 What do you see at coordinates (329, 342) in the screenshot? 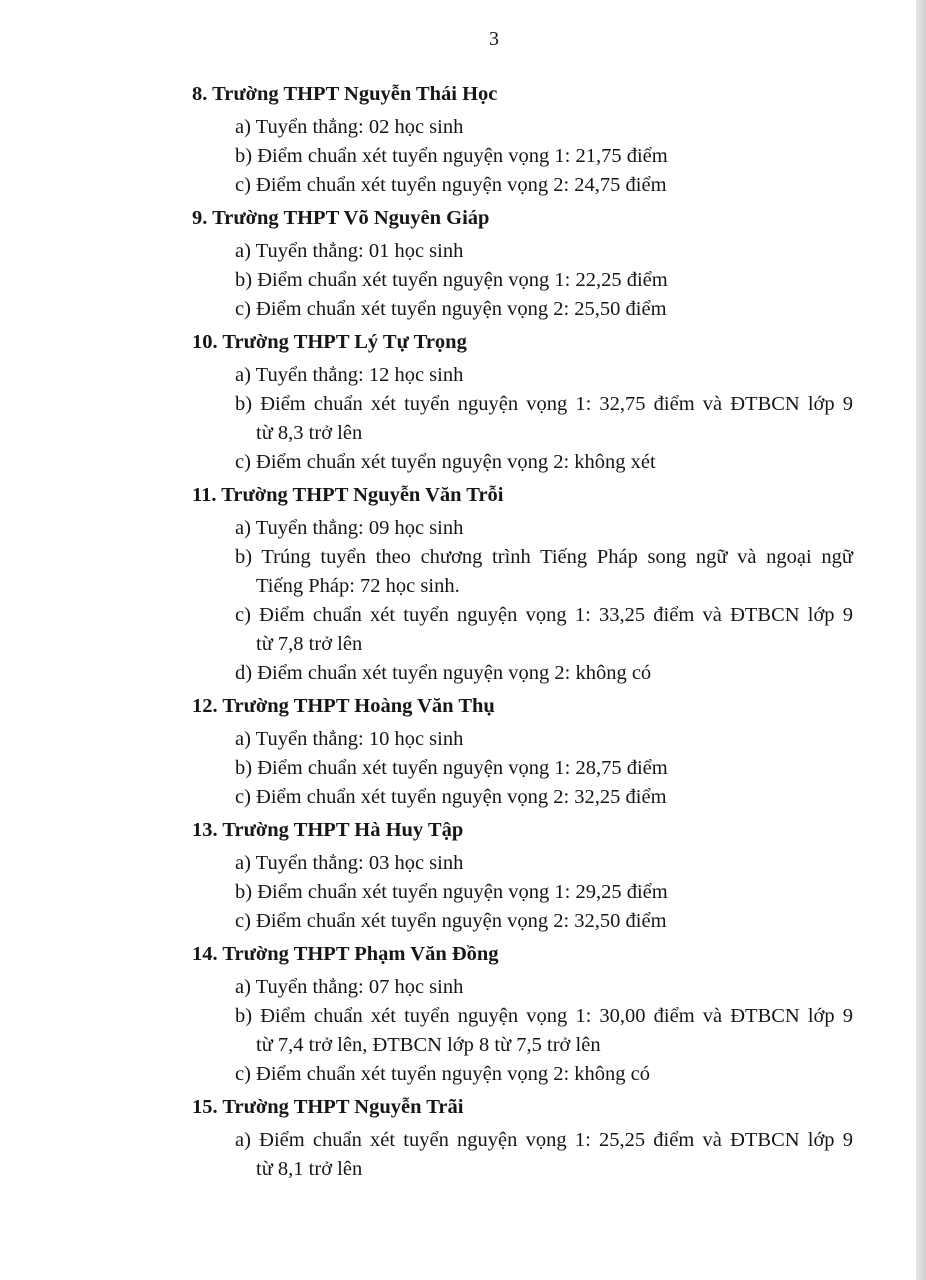
I see `school-heading: 10. Trường THPT Lý Tự Trọng` at bounding box center [329, 342].